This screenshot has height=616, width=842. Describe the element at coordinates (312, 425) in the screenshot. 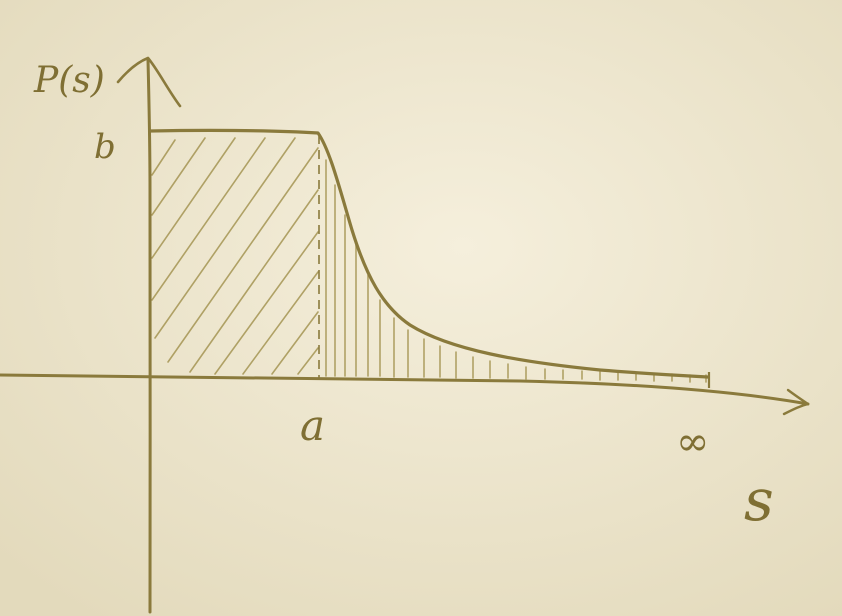

I see `x-tick-label-a: a` at that location.